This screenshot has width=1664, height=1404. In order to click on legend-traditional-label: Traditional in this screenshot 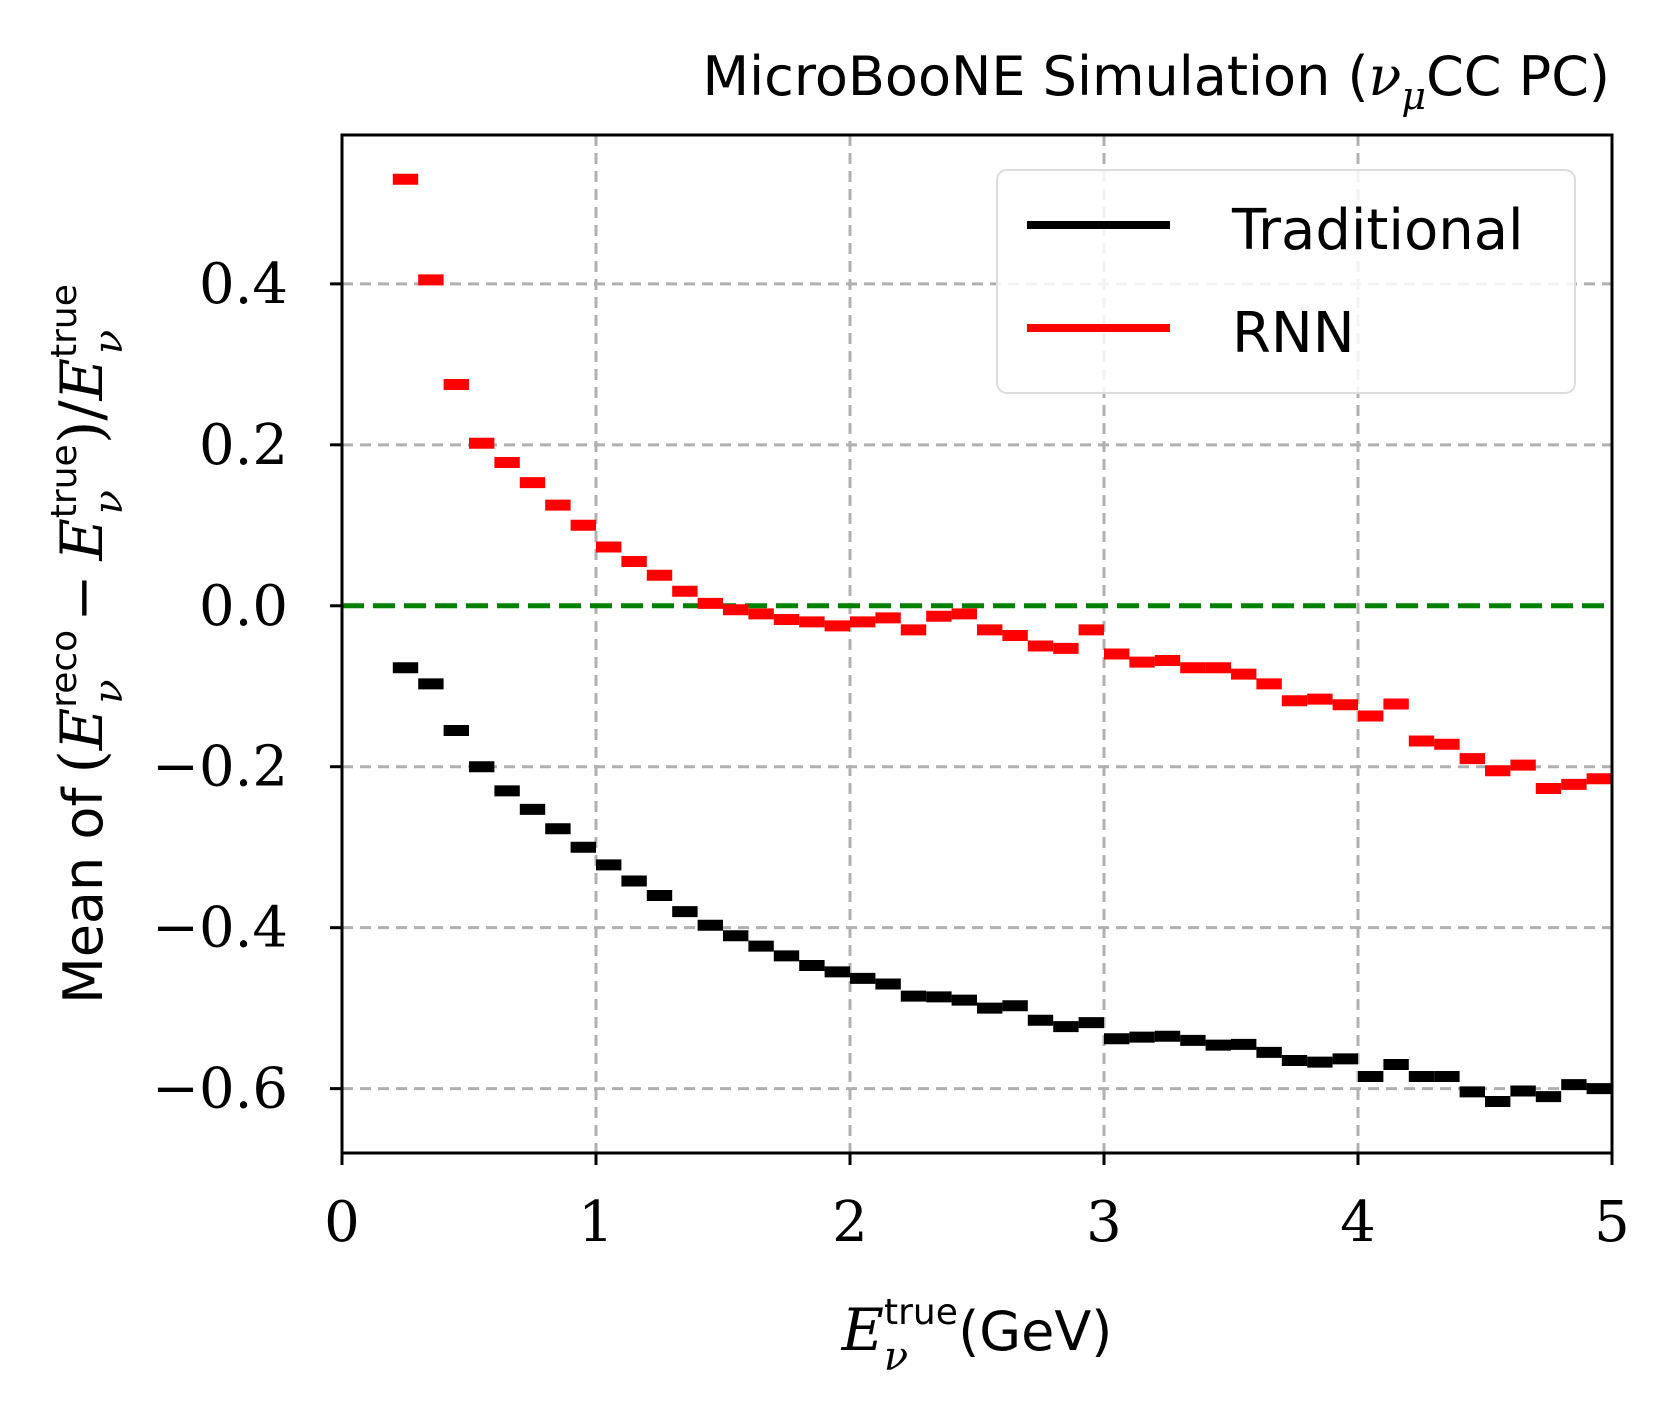, I will do `click(1377, 230)`.